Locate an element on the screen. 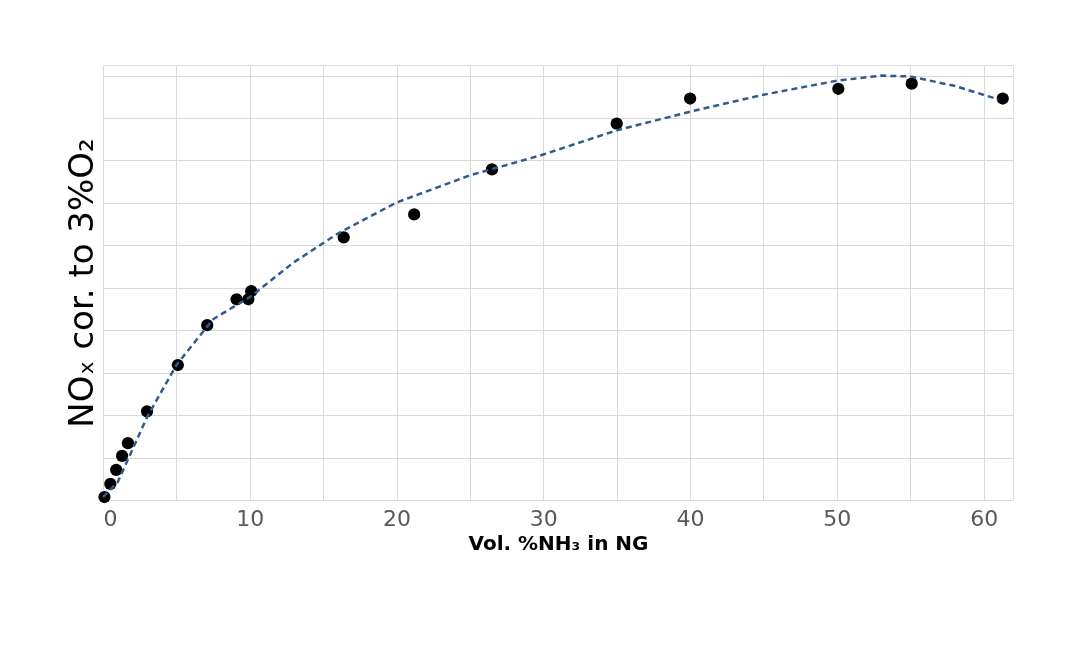 Image resolution: width=1068 pixels, height=665 pixels. x-tick-label: 10 is located at coordinates (250, 518).